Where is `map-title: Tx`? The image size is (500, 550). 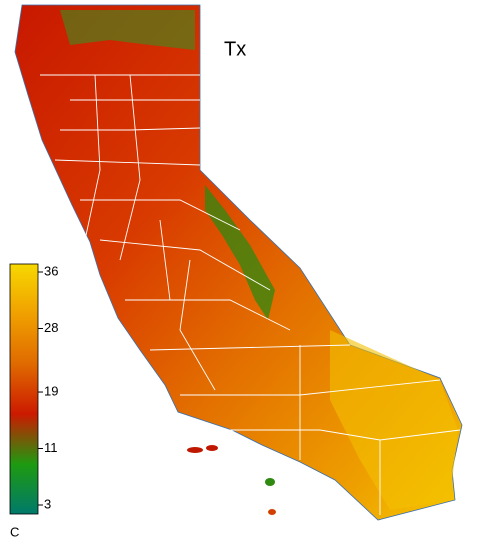 map-title: Tx is located at coordinates (235, 49).